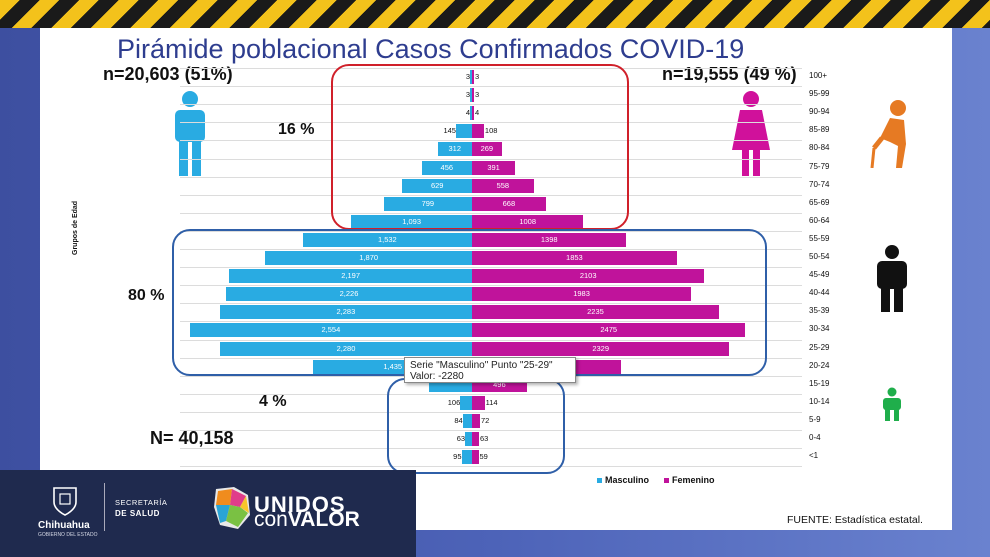  What do you see at coordinates (666, 481) in the screenshot?
I see `legend-swatch-female` at bounding box center [666, 481].